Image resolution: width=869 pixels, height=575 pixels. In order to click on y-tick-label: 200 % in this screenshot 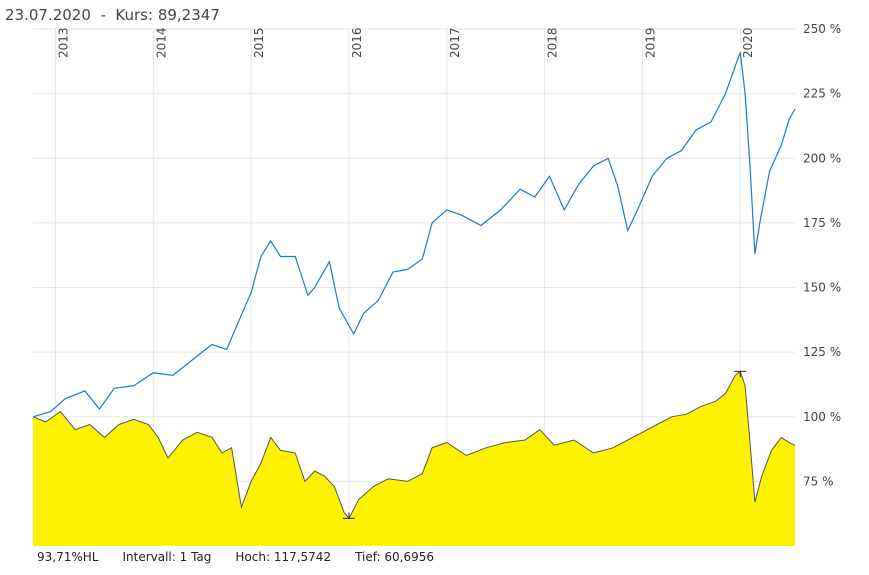, I will do `click(822, 158)`.